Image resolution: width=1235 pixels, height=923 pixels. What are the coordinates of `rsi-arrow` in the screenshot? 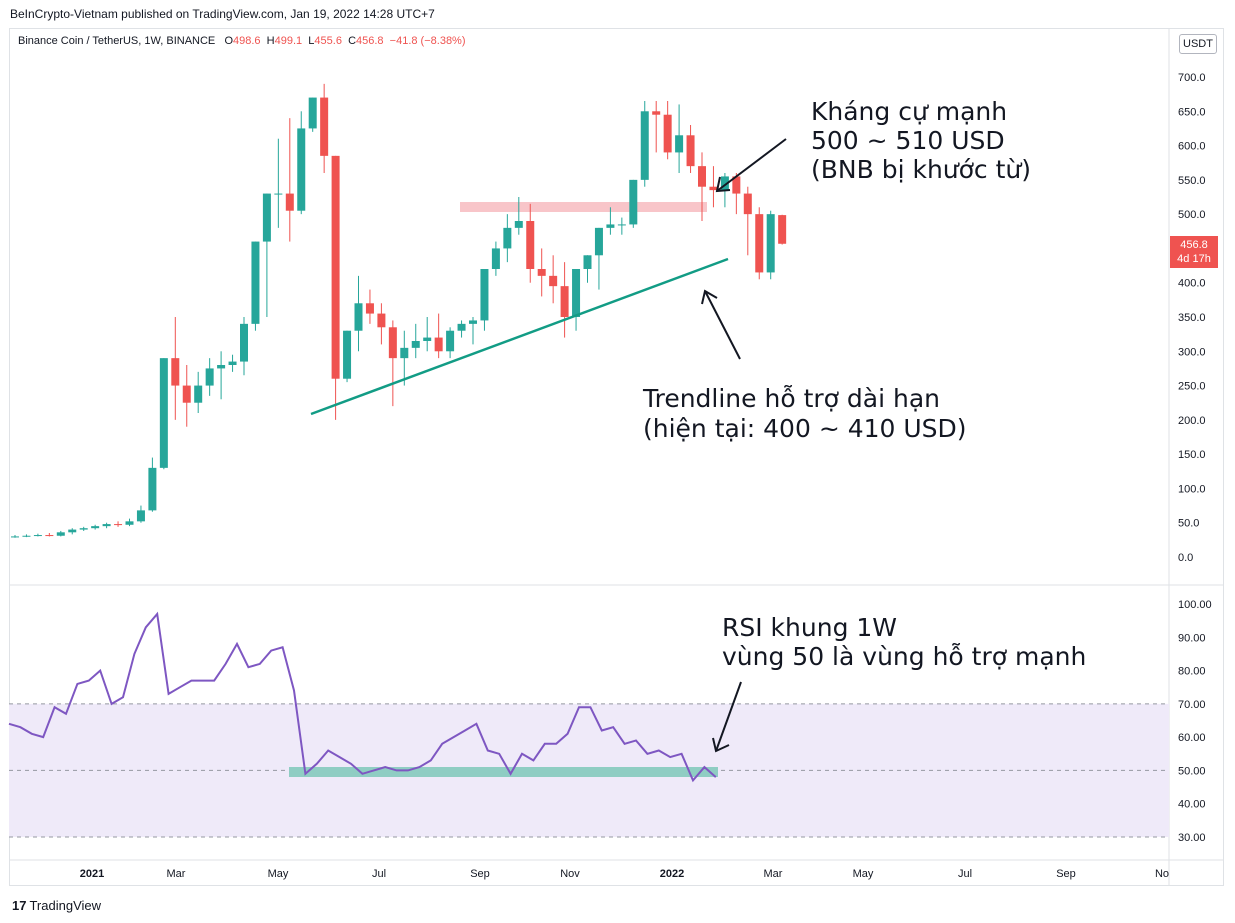 It's located at (728, 716).